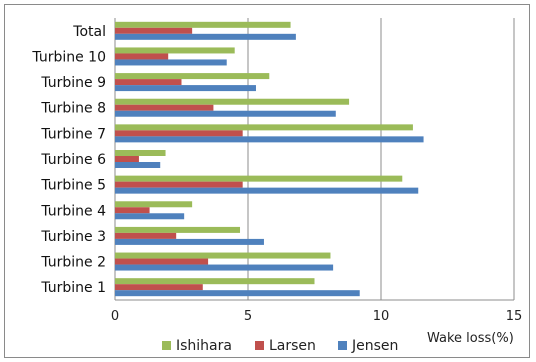 This screenshot has height=362, width=536. Describe the element at coordinates (115, 316) in the screenshot. I see `x-tick-label-0: 0` at that location.